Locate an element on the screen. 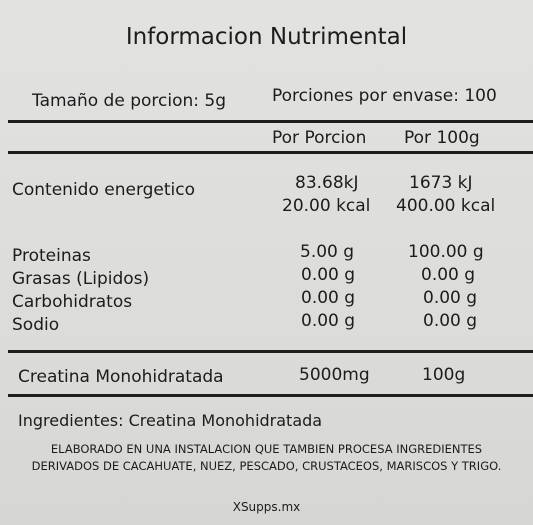  nutrient-label-grasas: Grasas (Lipidos) is located at coordinates (81, 279).